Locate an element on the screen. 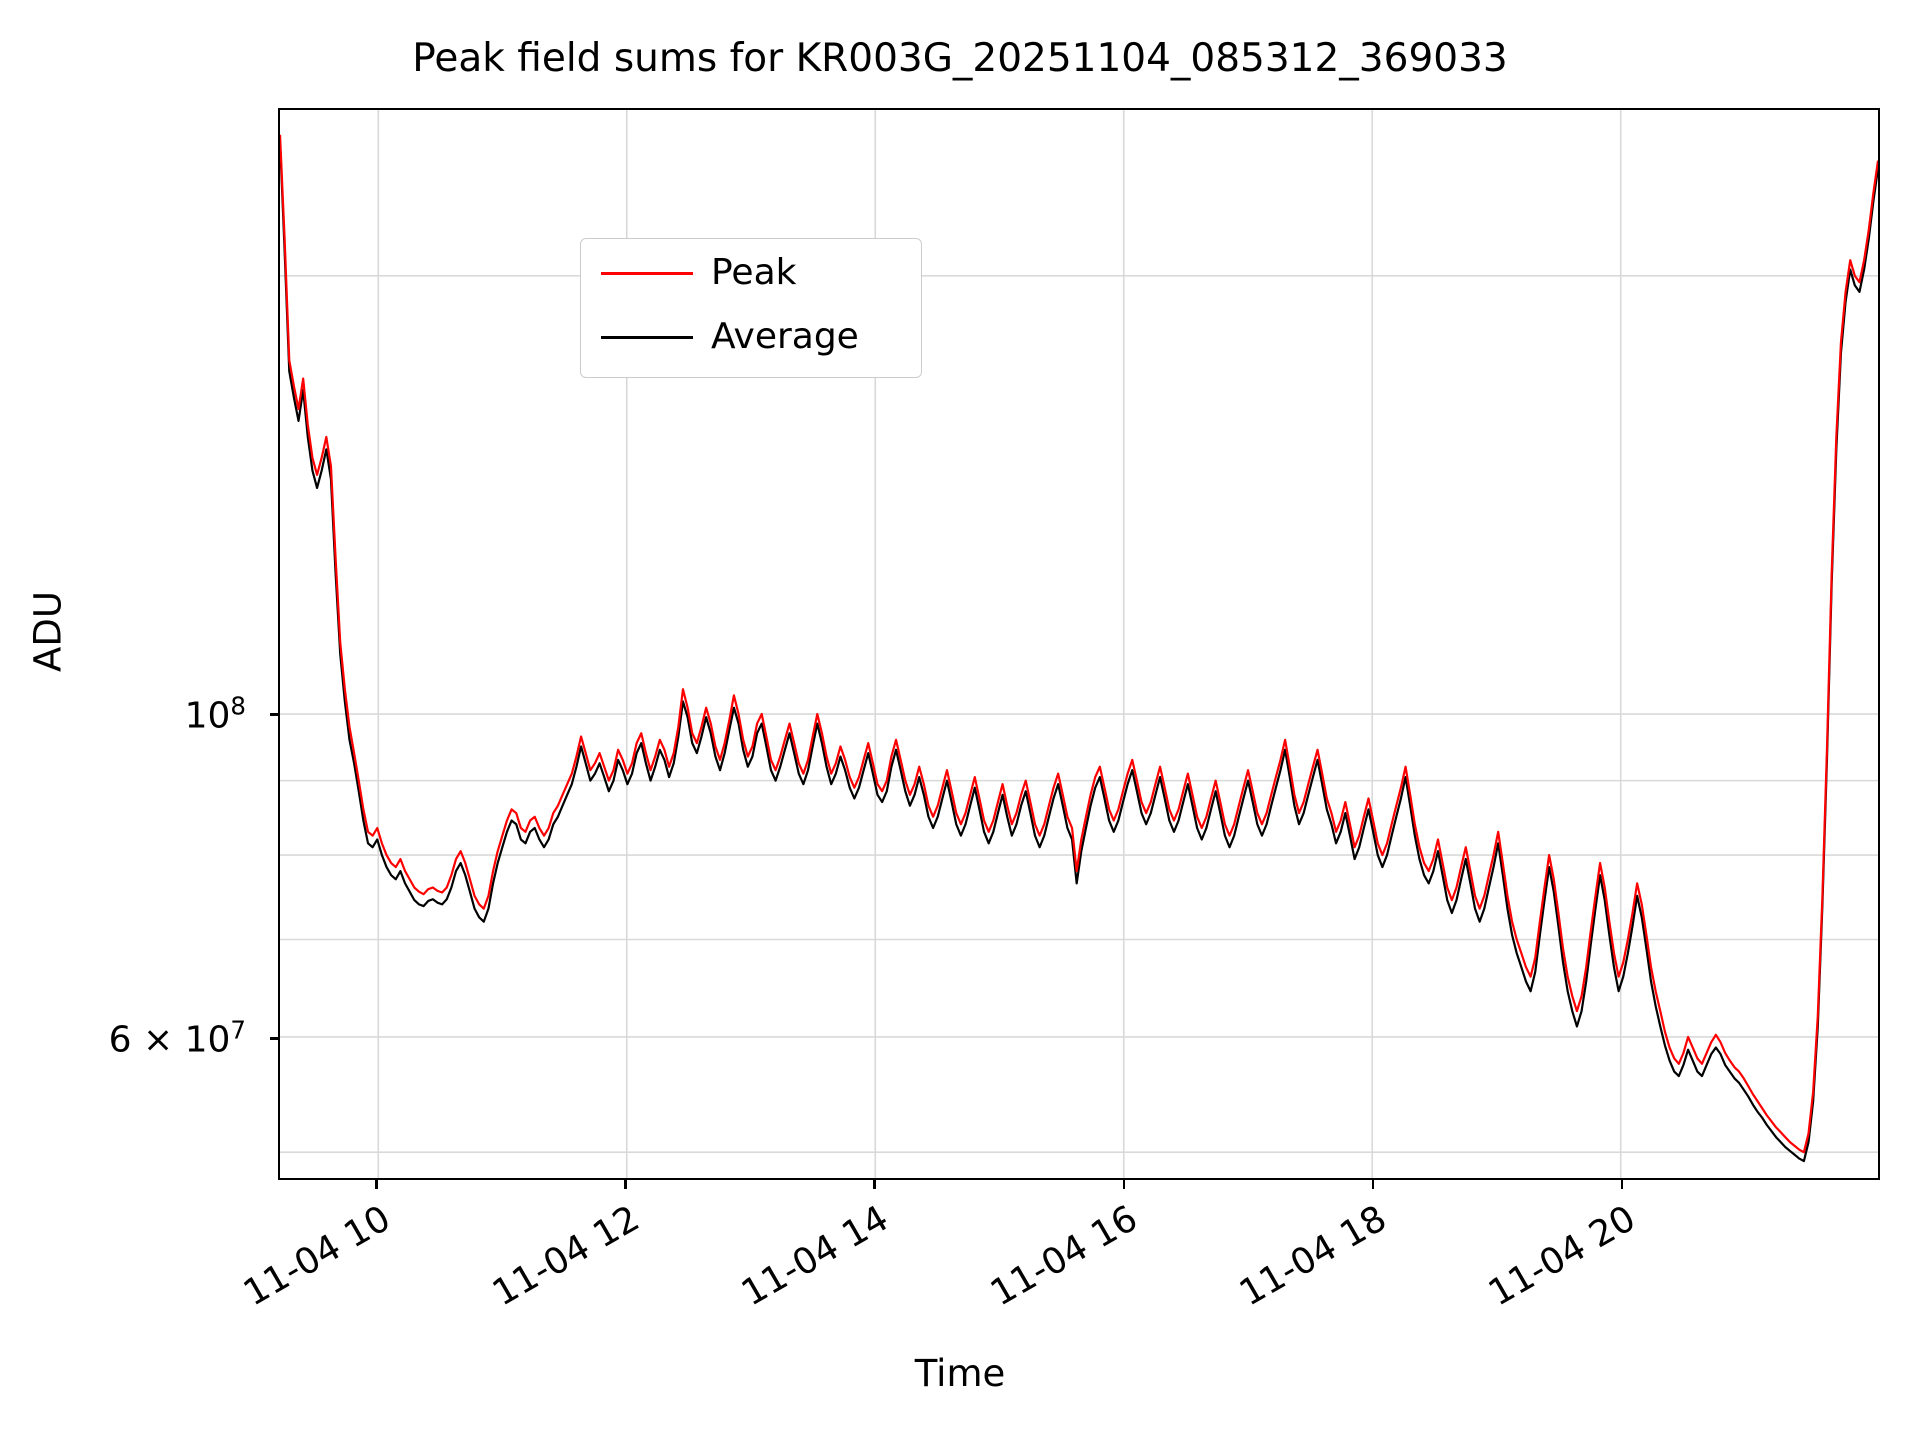 This screenshot has width=1920, height=1440. legend-line-average is located at coordinates (647, 337).